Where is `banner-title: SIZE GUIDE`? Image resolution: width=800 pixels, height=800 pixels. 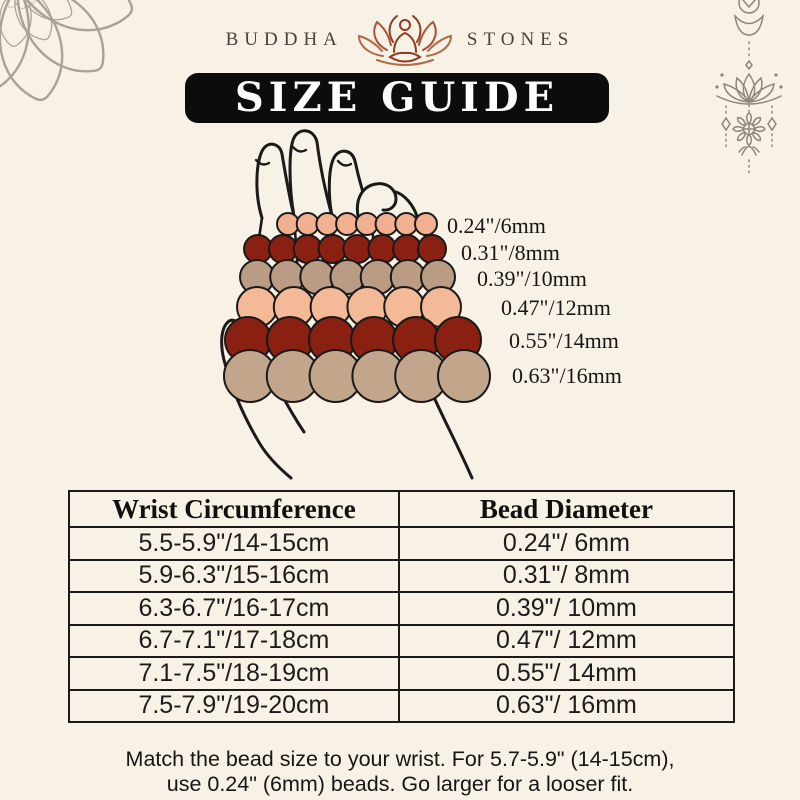
banner-title: SIZE GUIDE is located at coordinates (397, 97).